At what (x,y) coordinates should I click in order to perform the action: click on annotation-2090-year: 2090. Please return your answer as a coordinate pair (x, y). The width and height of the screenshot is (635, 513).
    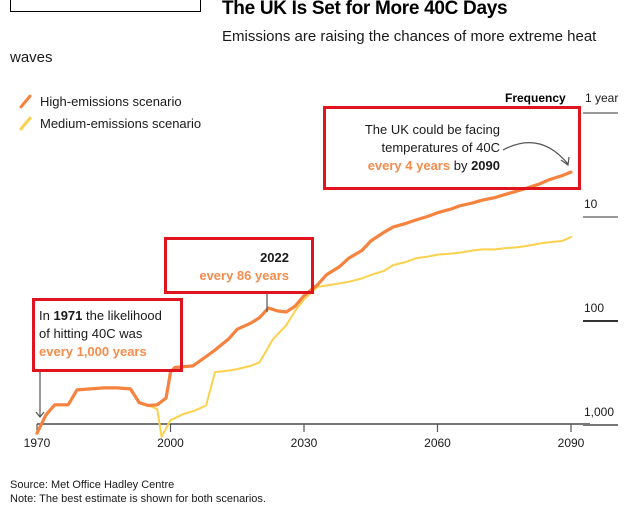
    Looking at the image, I should click on (485, 165).